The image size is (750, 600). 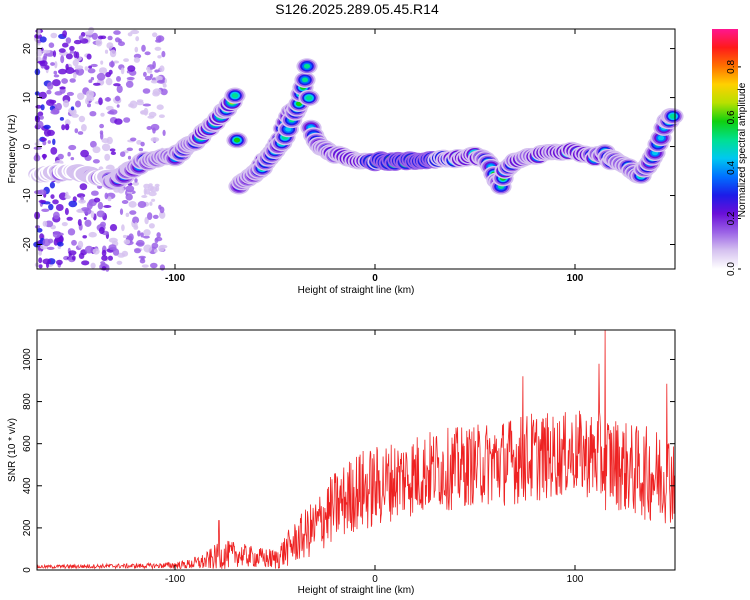 What do you see at coordinates (27, 485) in the screenshot?
I see `snr-y-tick-label: 400` at bounding box center [27, 485].